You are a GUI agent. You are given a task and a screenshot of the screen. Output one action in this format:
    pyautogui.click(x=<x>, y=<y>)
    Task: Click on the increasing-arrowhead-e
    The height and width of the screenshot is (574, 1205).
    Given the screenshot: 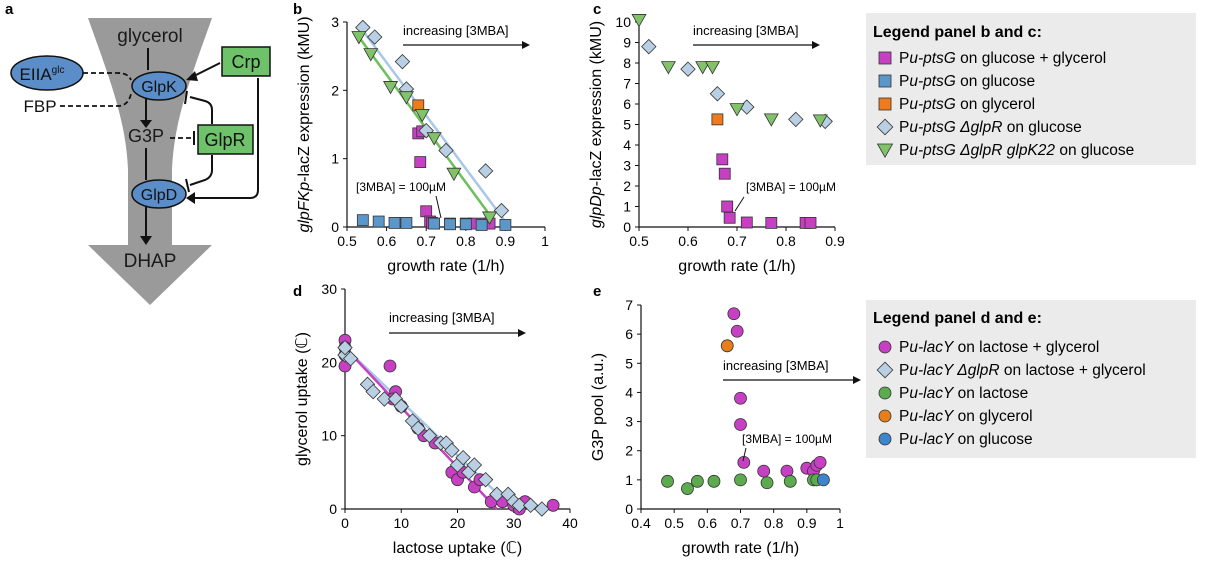 What is the action you would take?
    pyautogui.click(x=857, y=380)
    